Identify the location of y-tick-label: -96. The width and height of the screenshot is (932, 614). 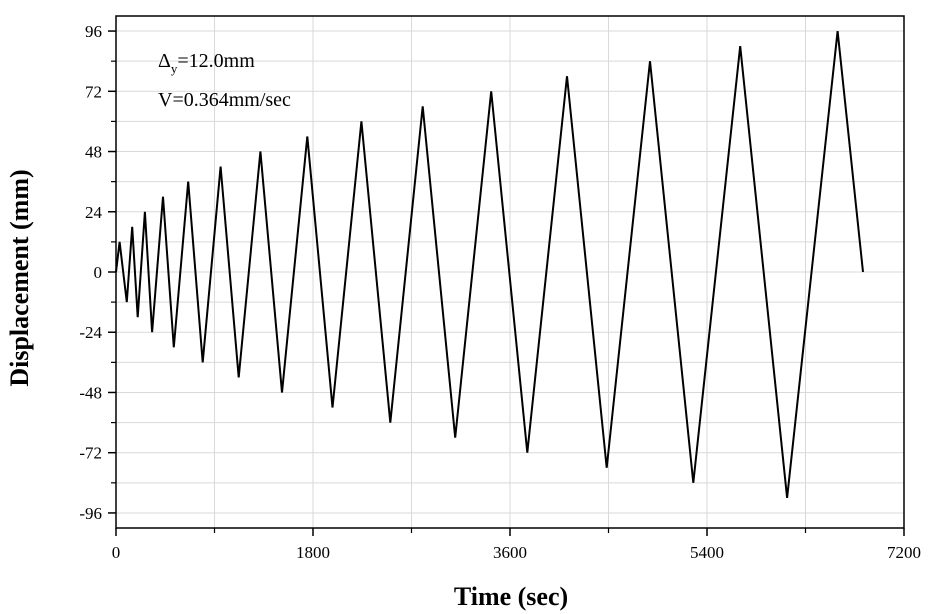
(90, 513).